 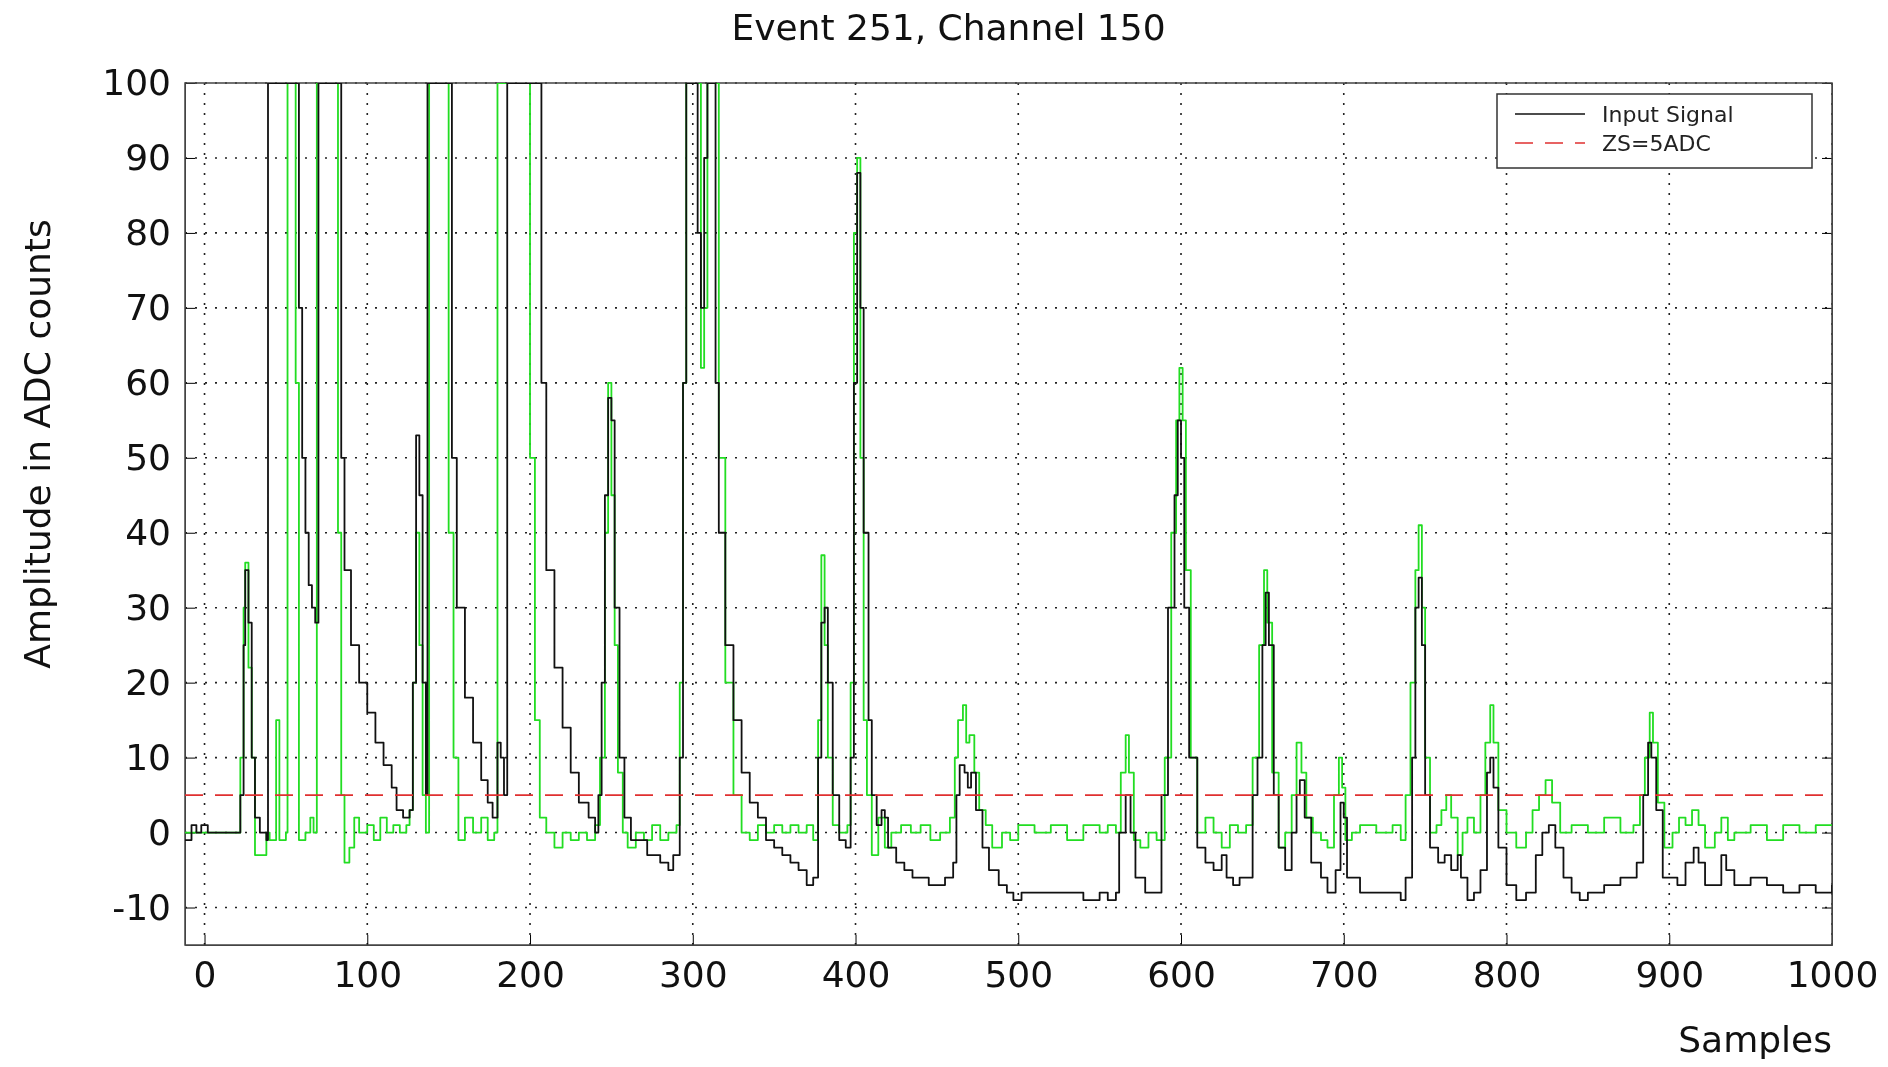 What do you see at coordinates (148, 757) in the screenshot?
I see `y-tick-label: 10` at bounding box center [148, 757].